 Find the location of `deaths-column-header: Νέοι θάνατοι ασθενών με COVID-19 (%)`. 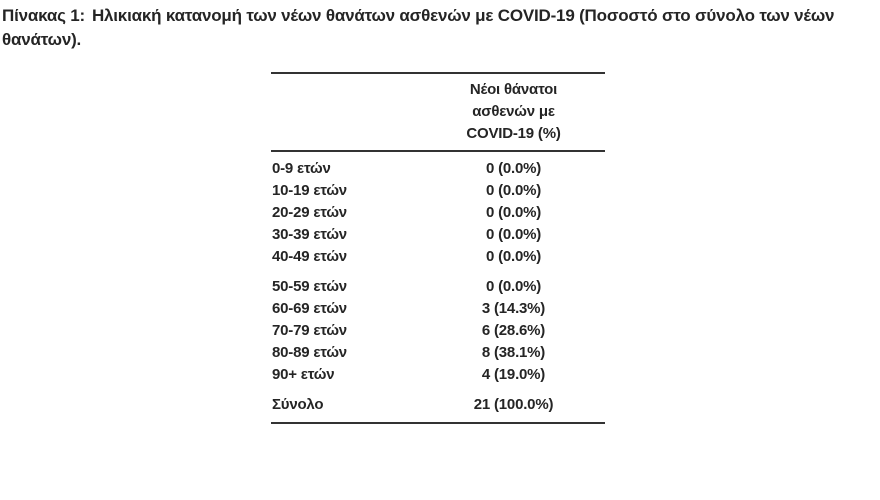

deaths-column-header: Νέοι θάνατοι ασθενών με COVID-19 (%) is located at coordinates (513, 112).